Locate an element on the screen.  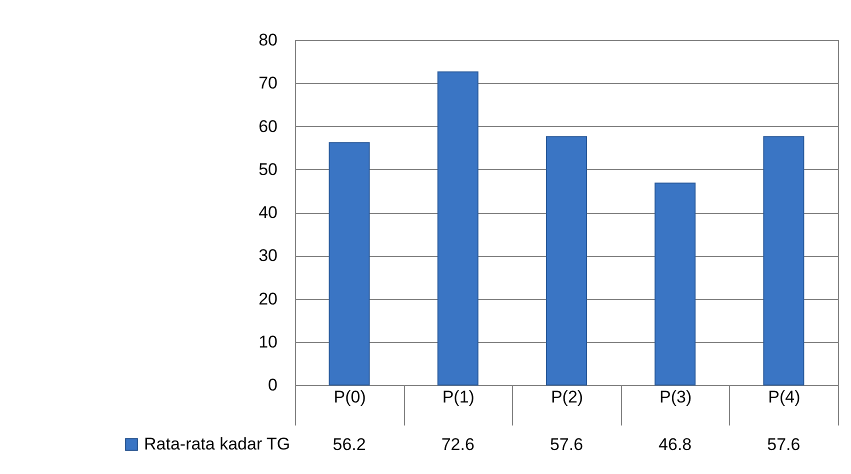
x-tick-label: P(3) is located at coordinates (676, 397).